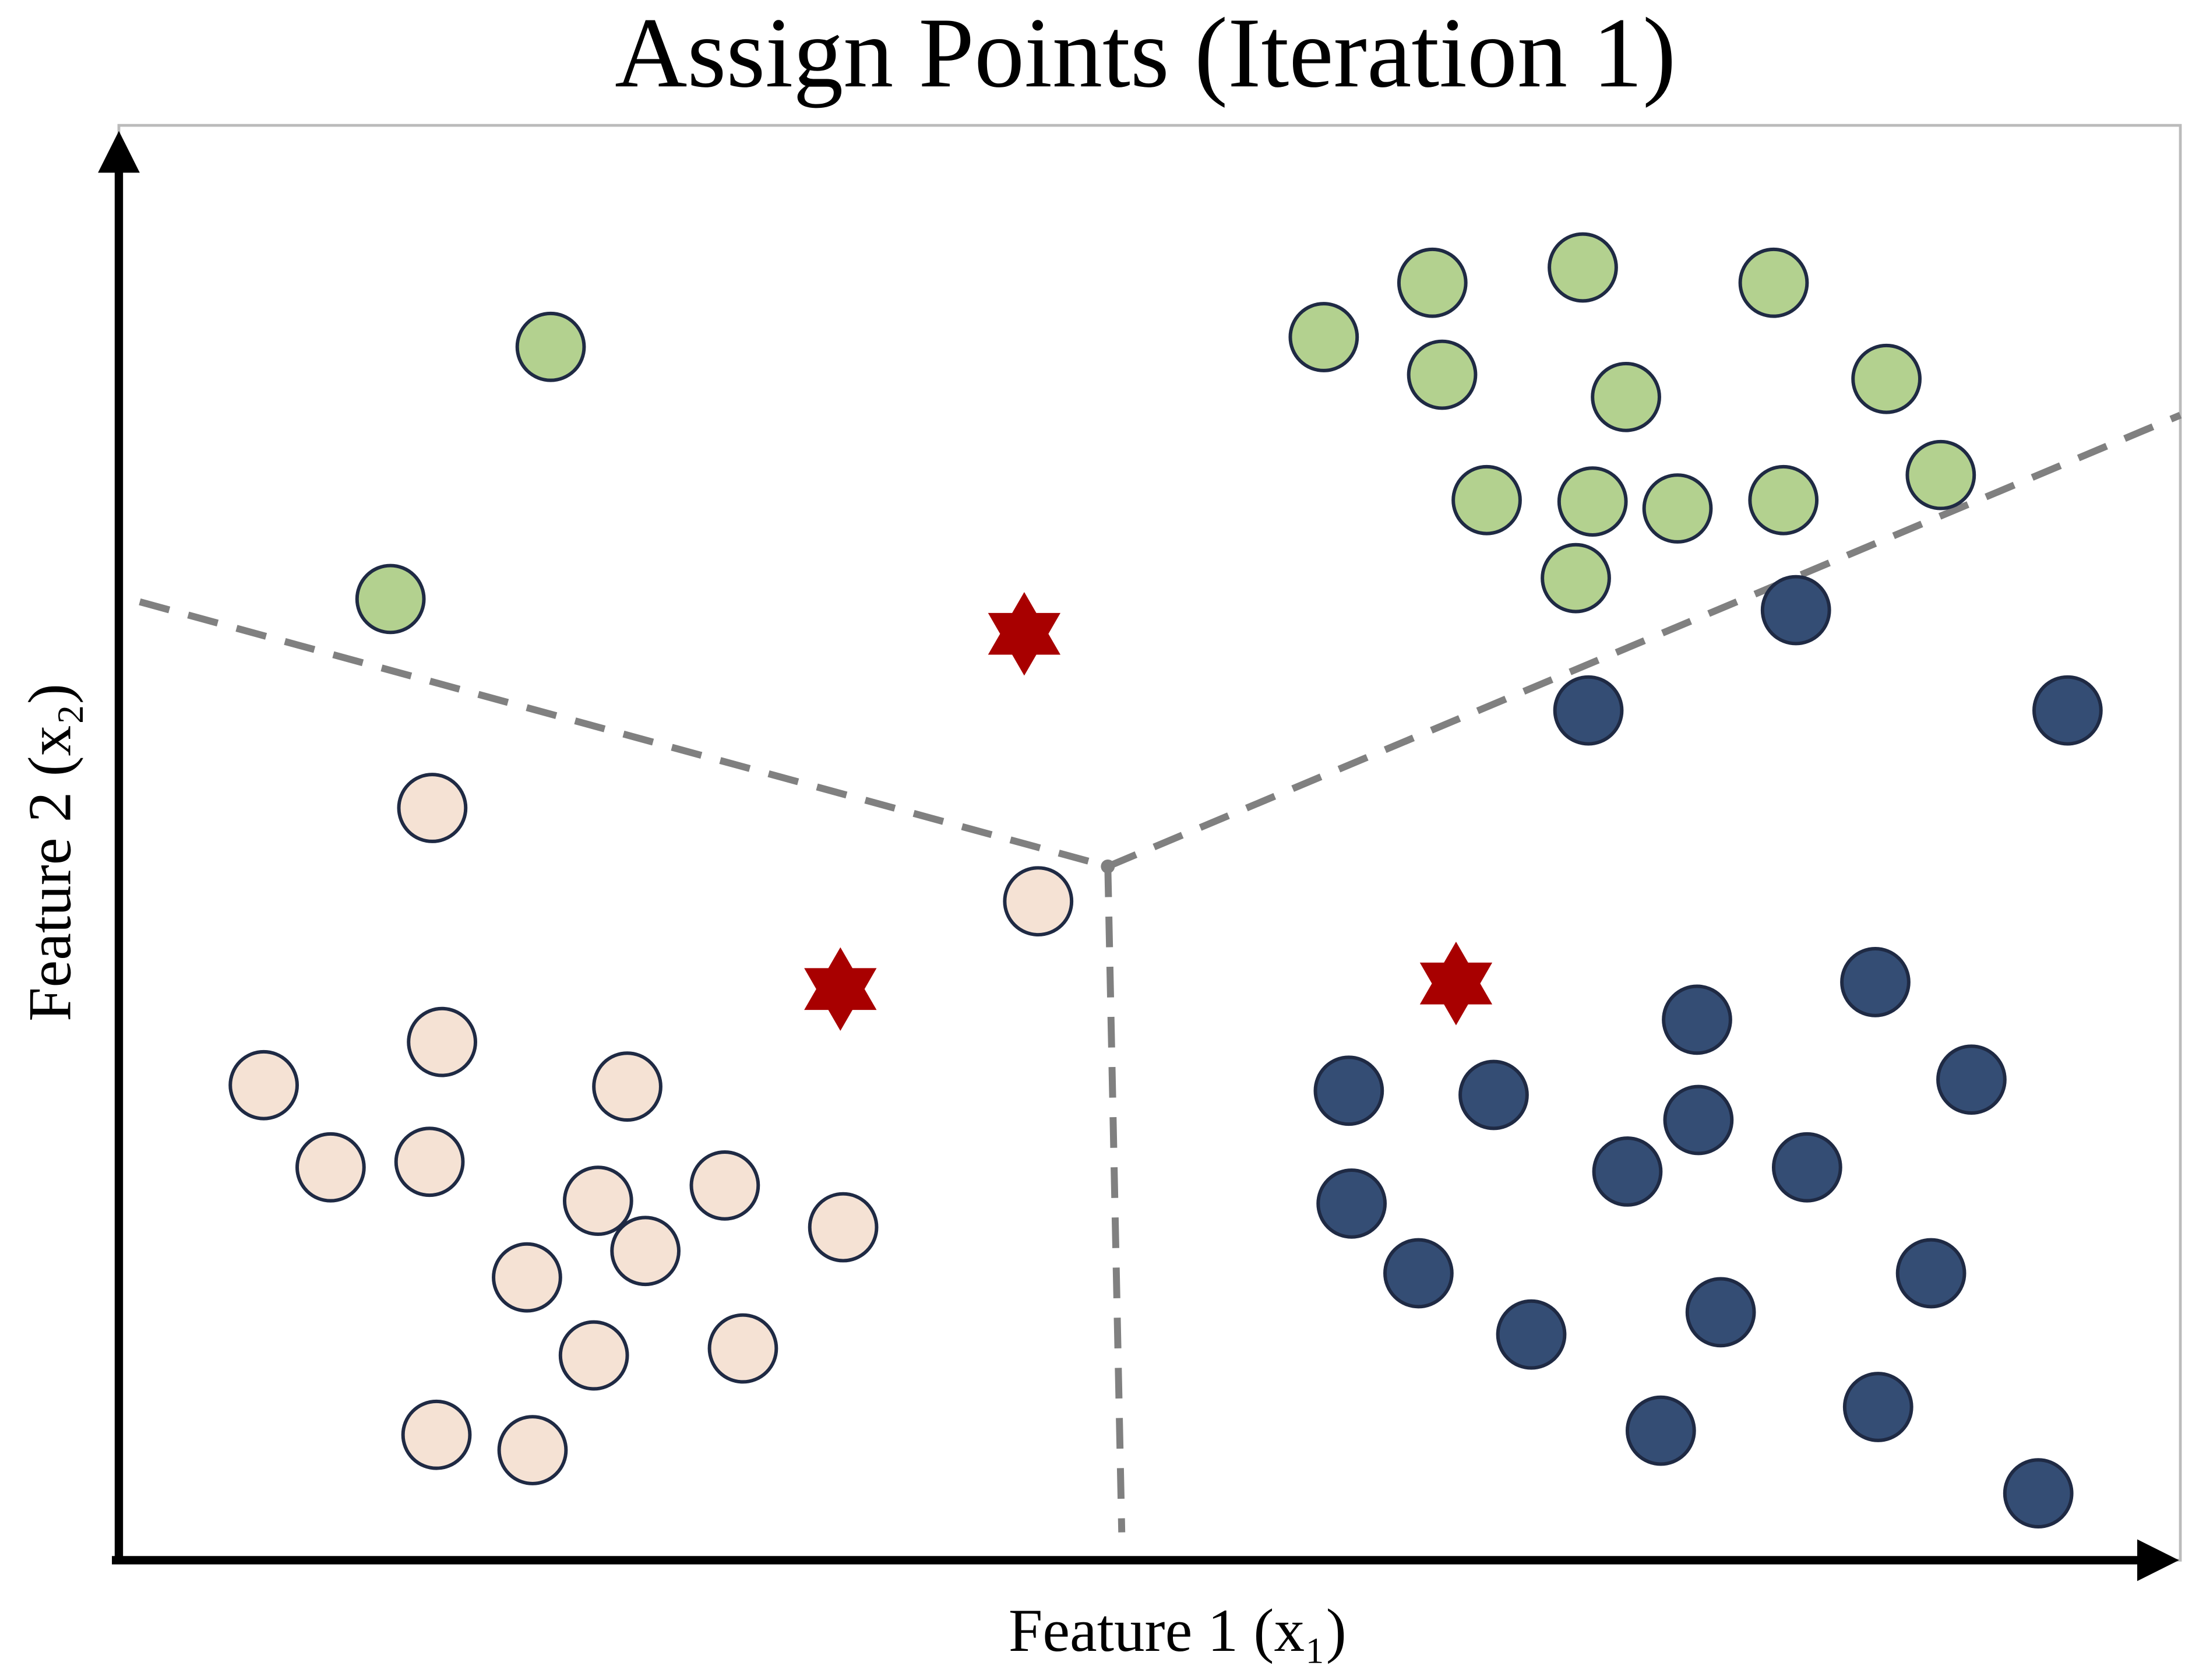  Describe the element at coordinates (1178, 1630) in the screenshot. I see `x-axis-label: Feature 1 (x₁)` at that location.